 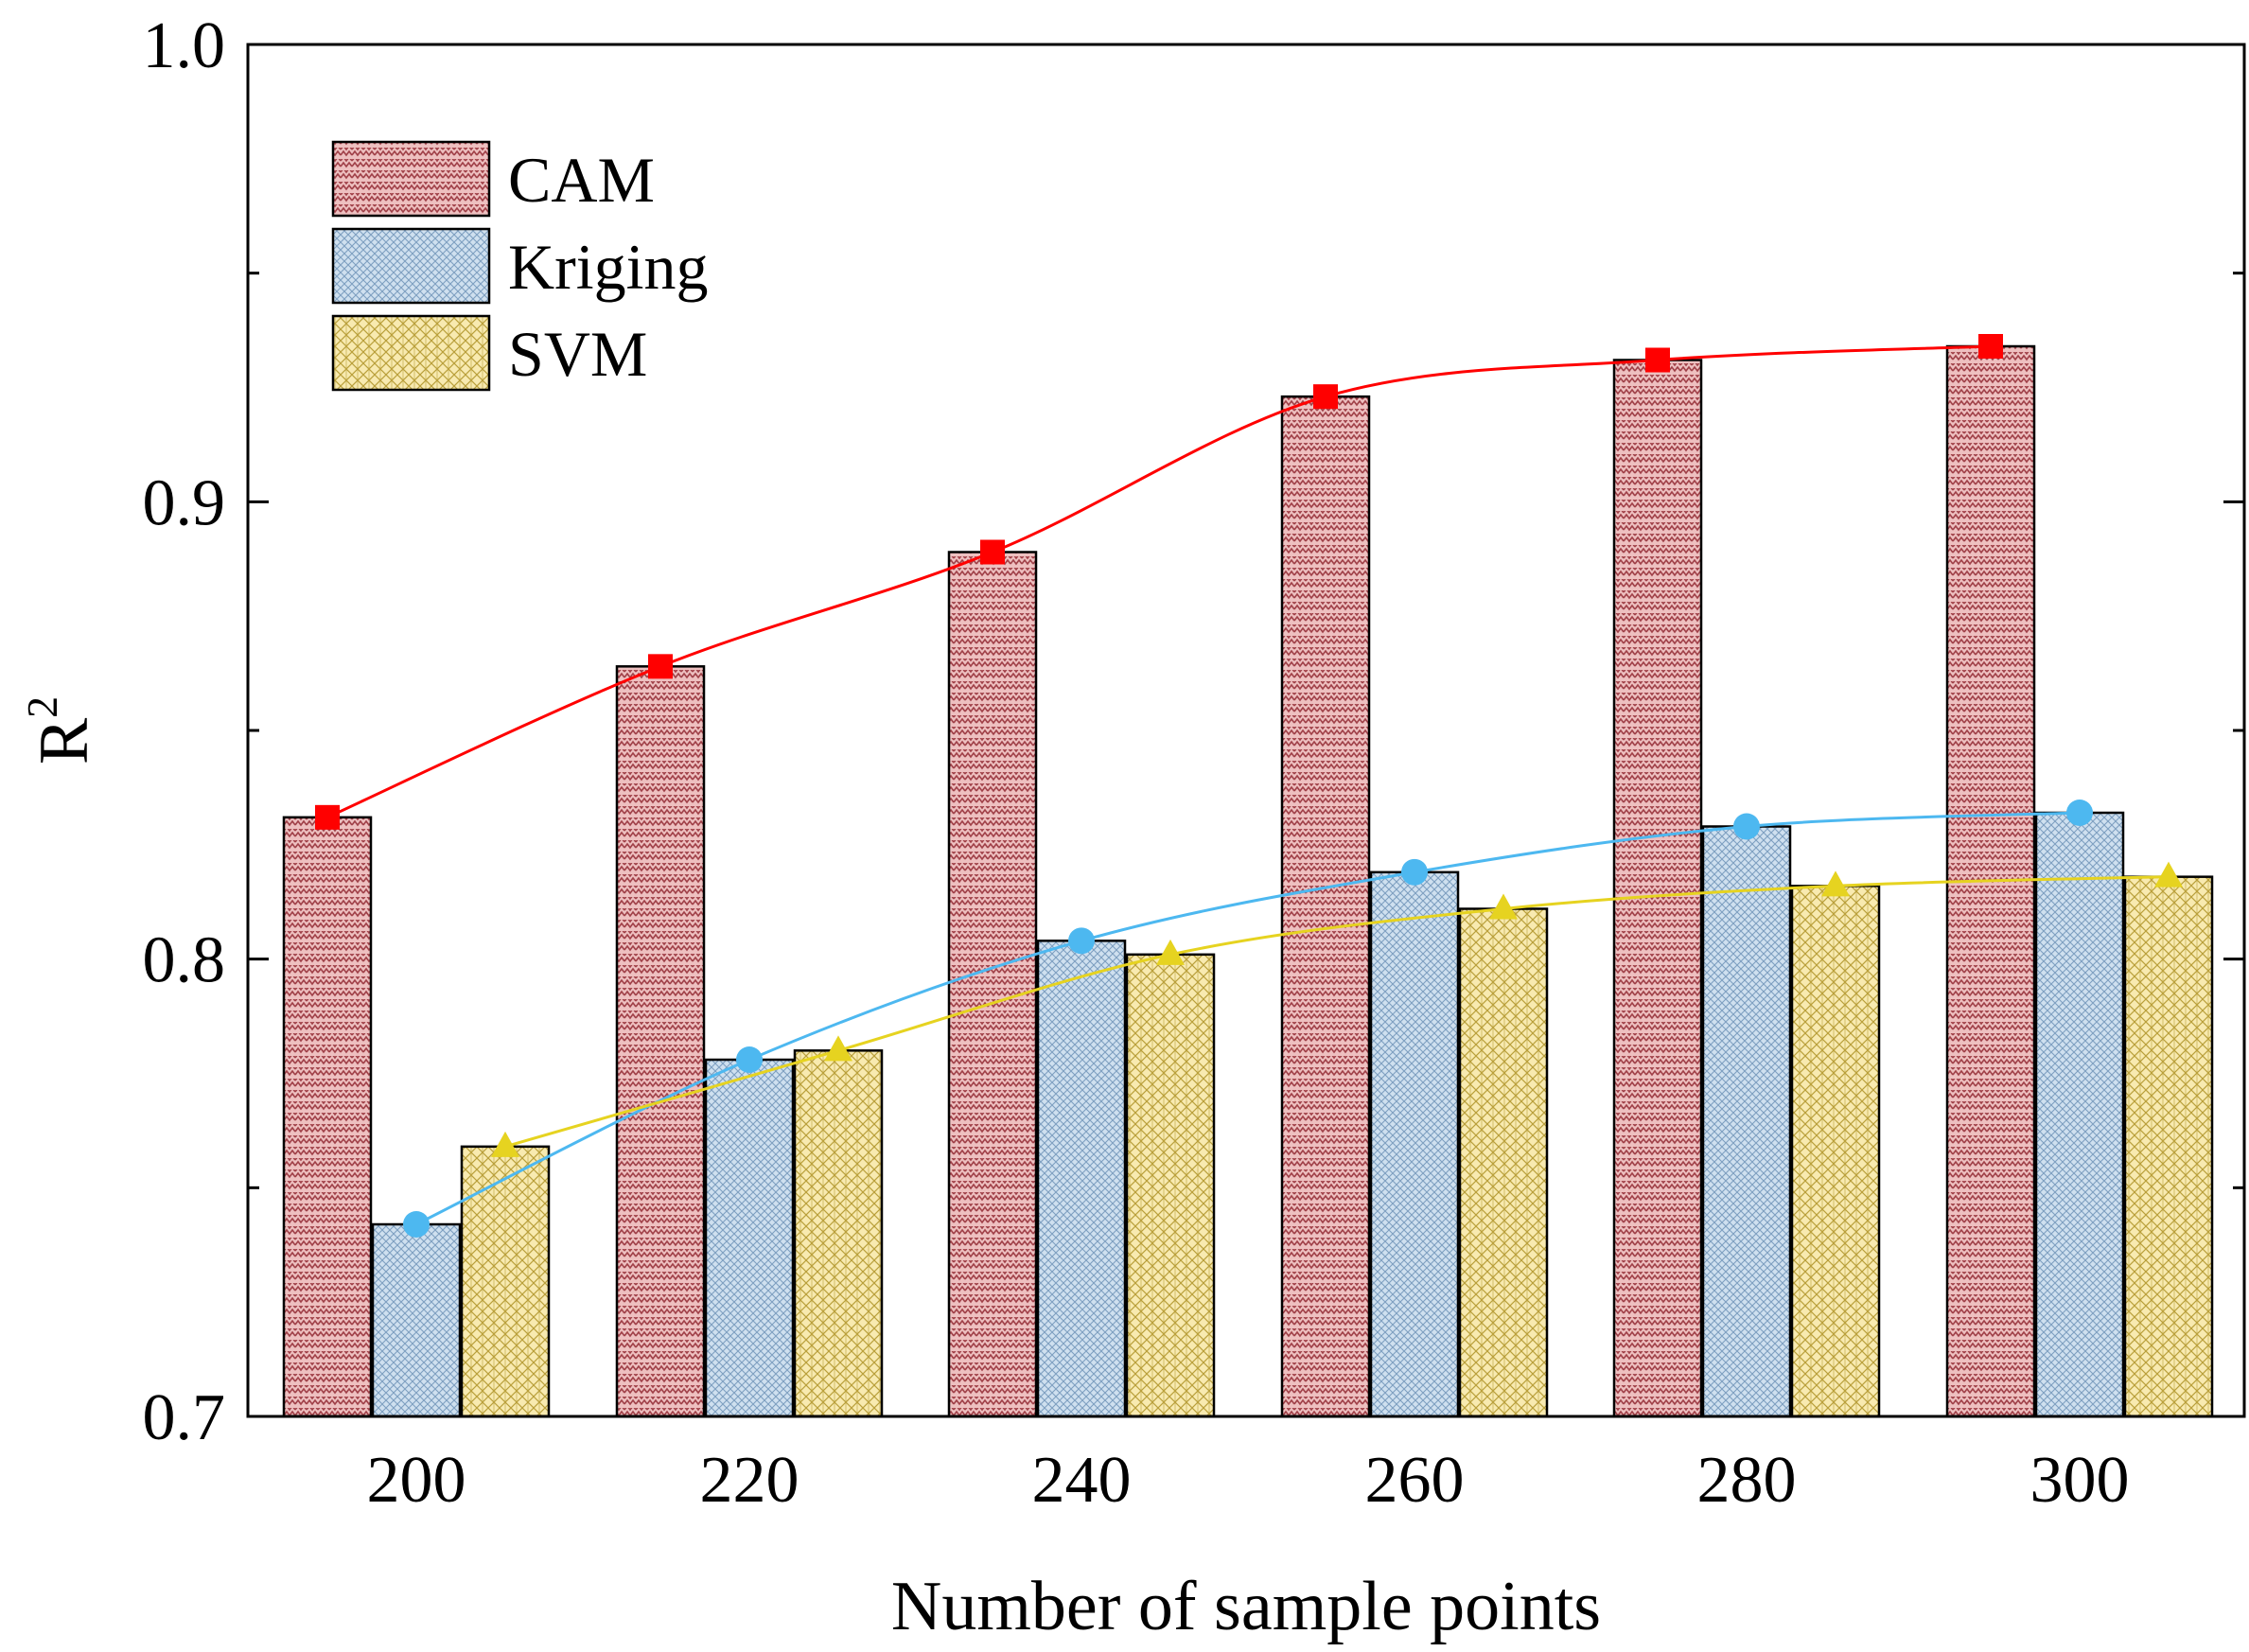 What do you see at coordinates (411, 179) in the screenshot?
I see `legend-swatch-cam` at bounding box center [411, 179].